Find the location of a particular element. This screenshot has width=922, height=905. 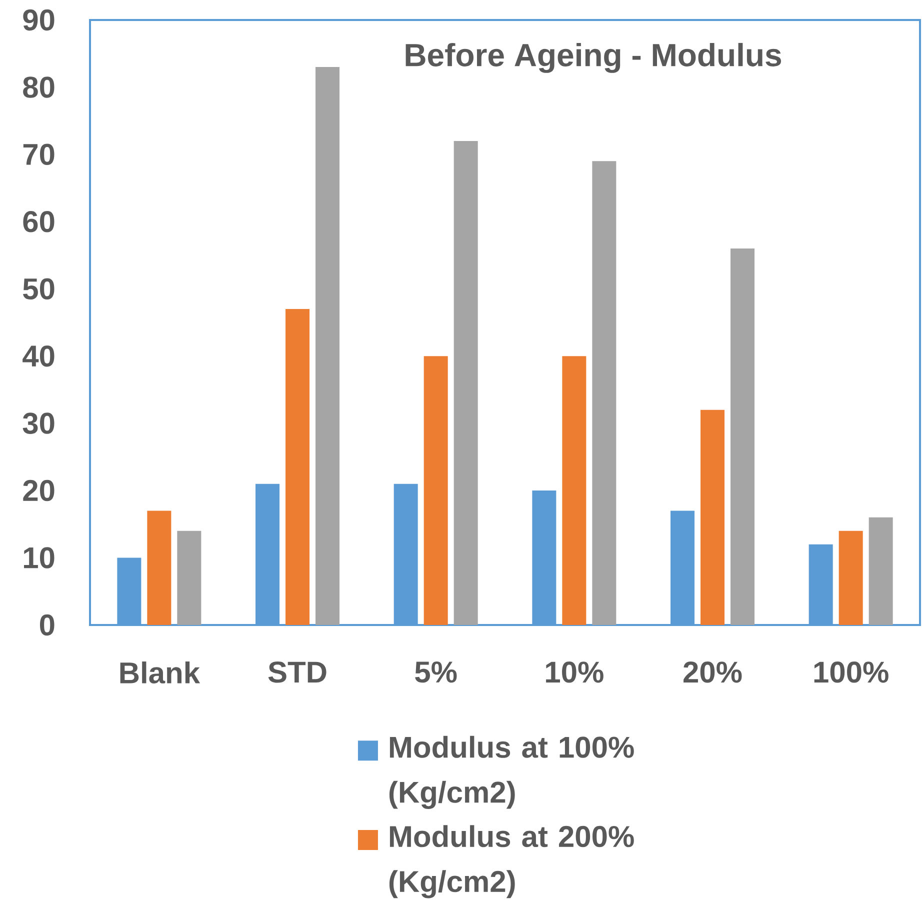

y-tick-label: 90 is located at coordinates (38, 20).